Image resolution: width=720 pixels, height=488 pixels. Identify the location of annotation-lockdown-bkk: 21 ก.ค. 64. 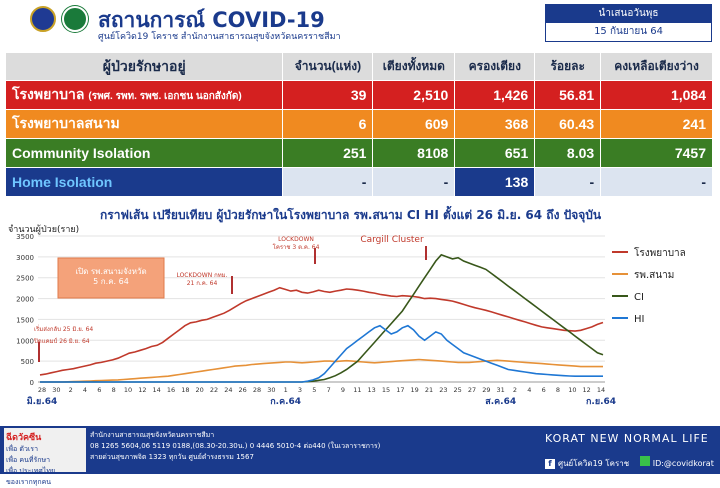
(202, 283).